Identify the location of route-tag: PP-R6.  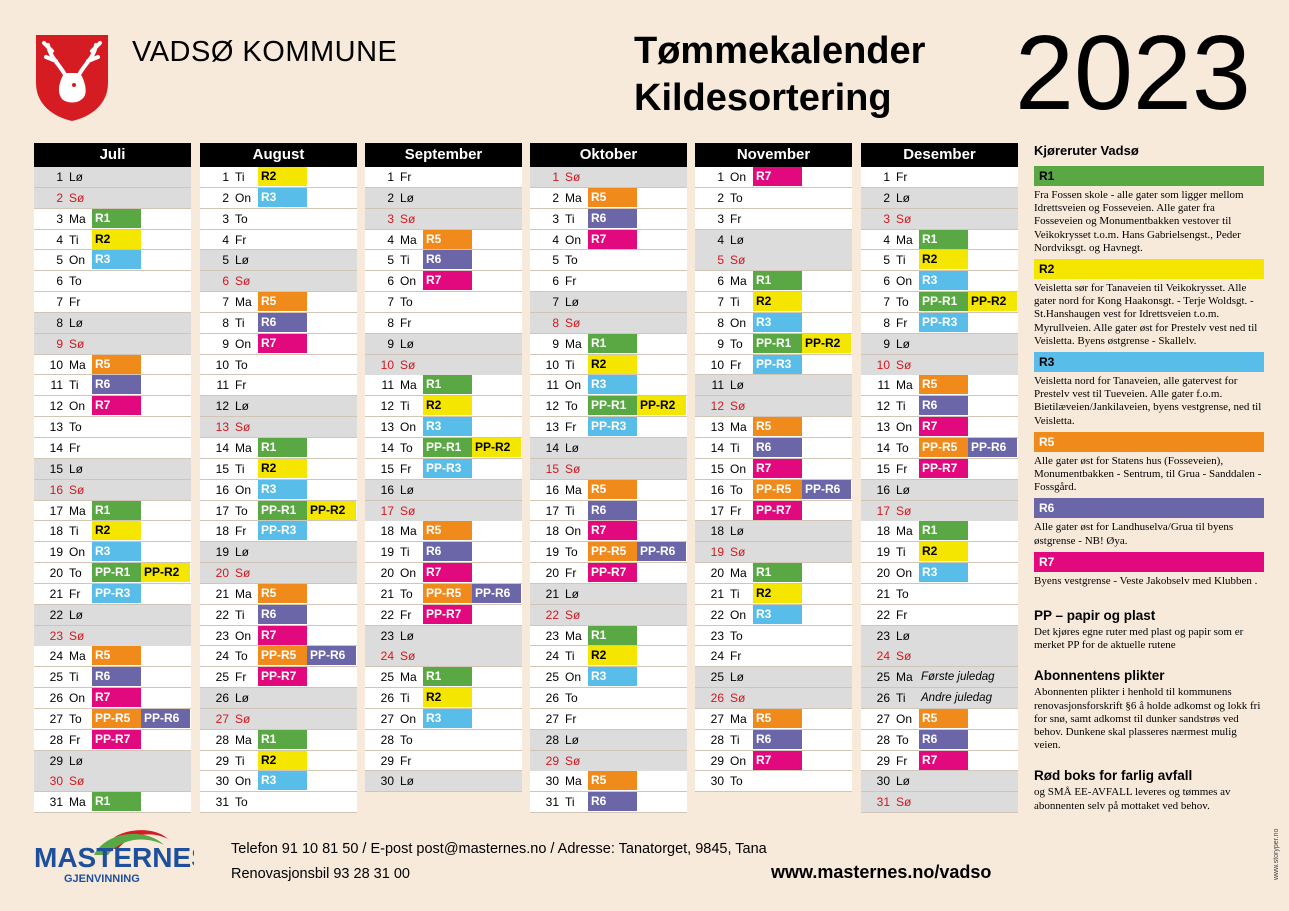
(992, 447).